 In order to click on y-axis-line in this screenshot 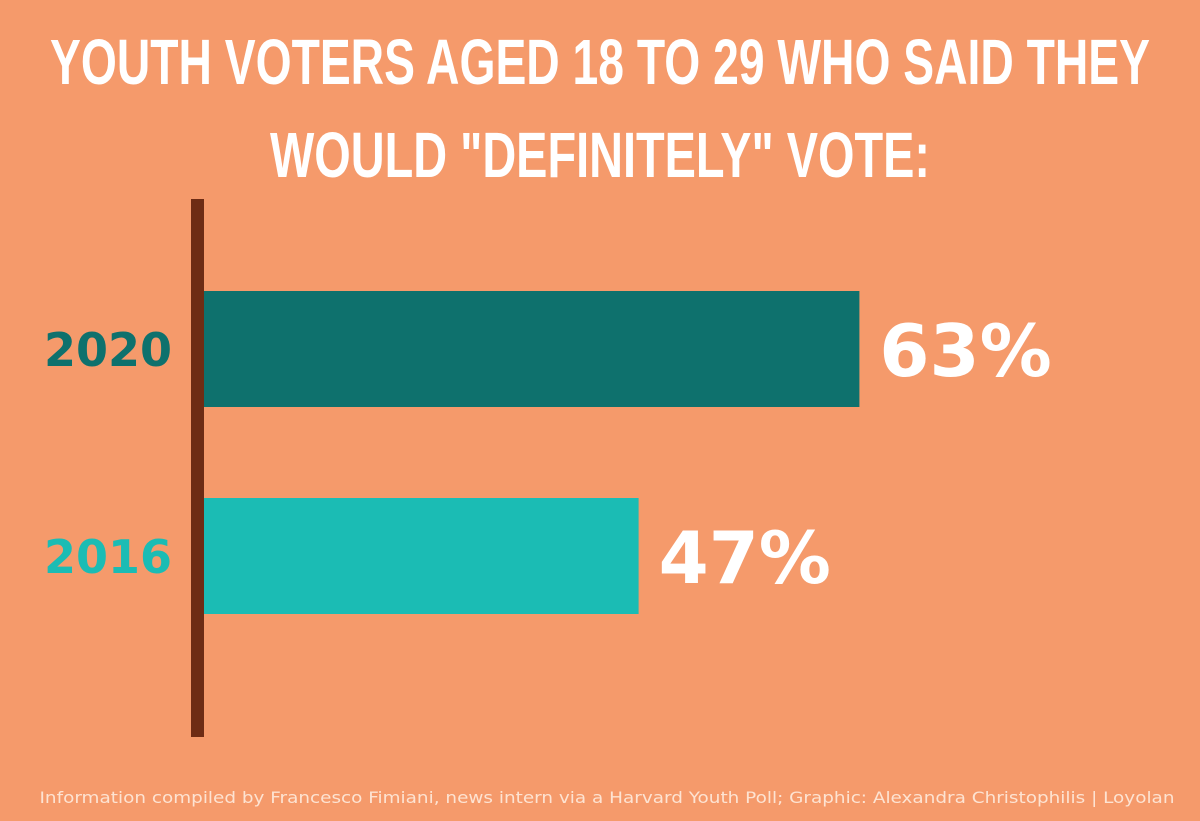, I will do `click(197, 468)`.